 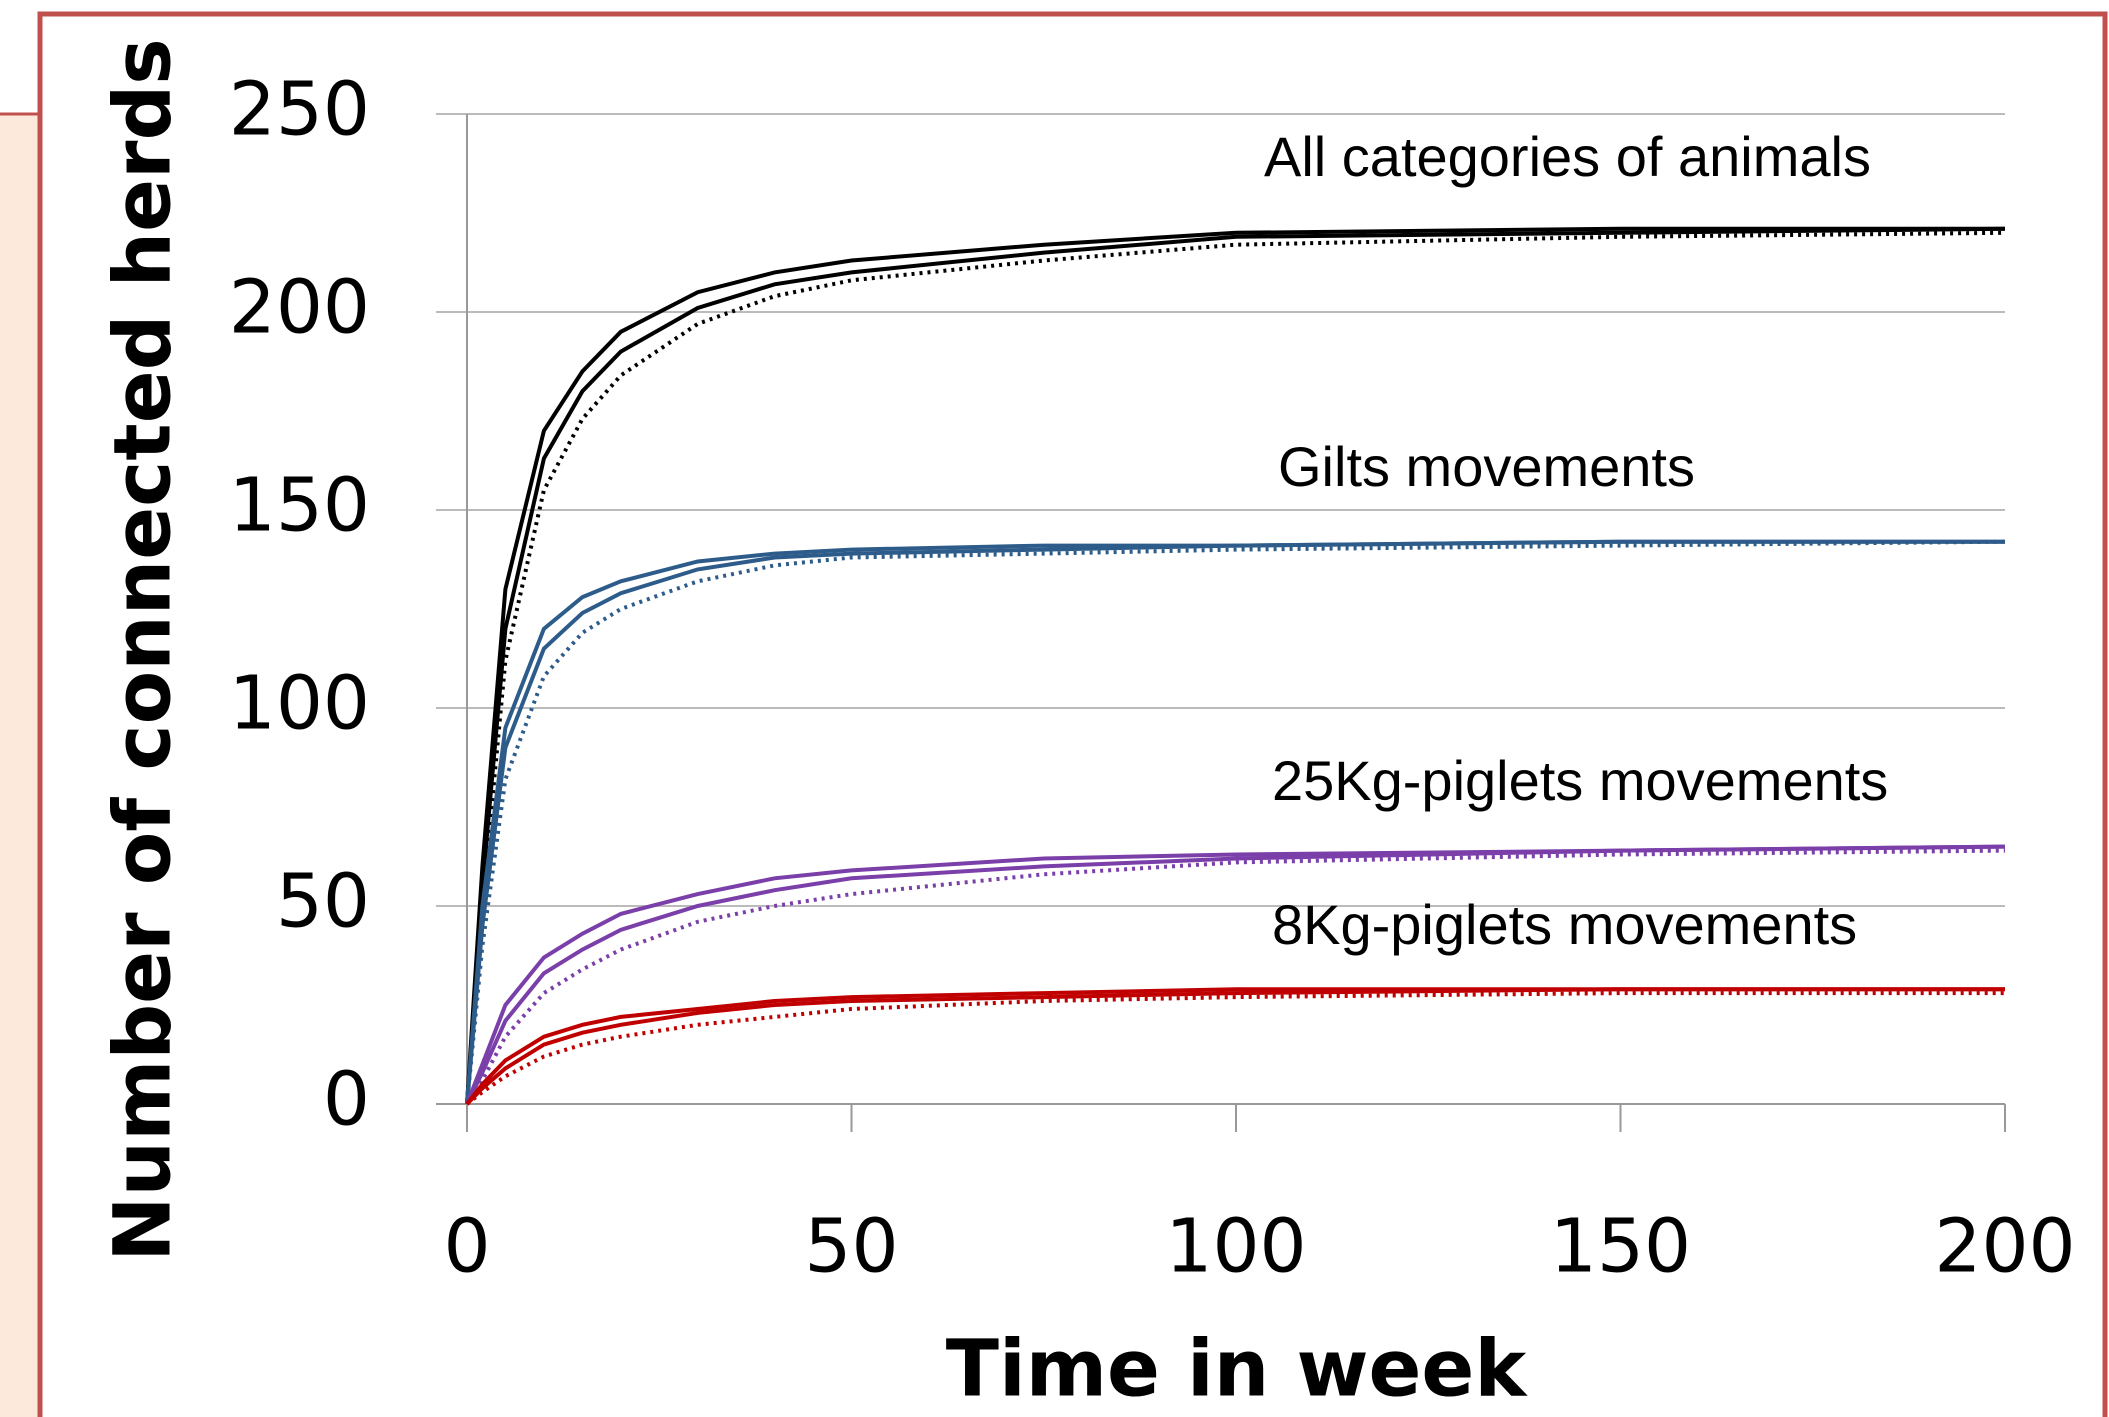 What do you see at coordinates (299, 506) in the screenshot?
I see `y-tick-label: 150` at bounding box center [299, 506].